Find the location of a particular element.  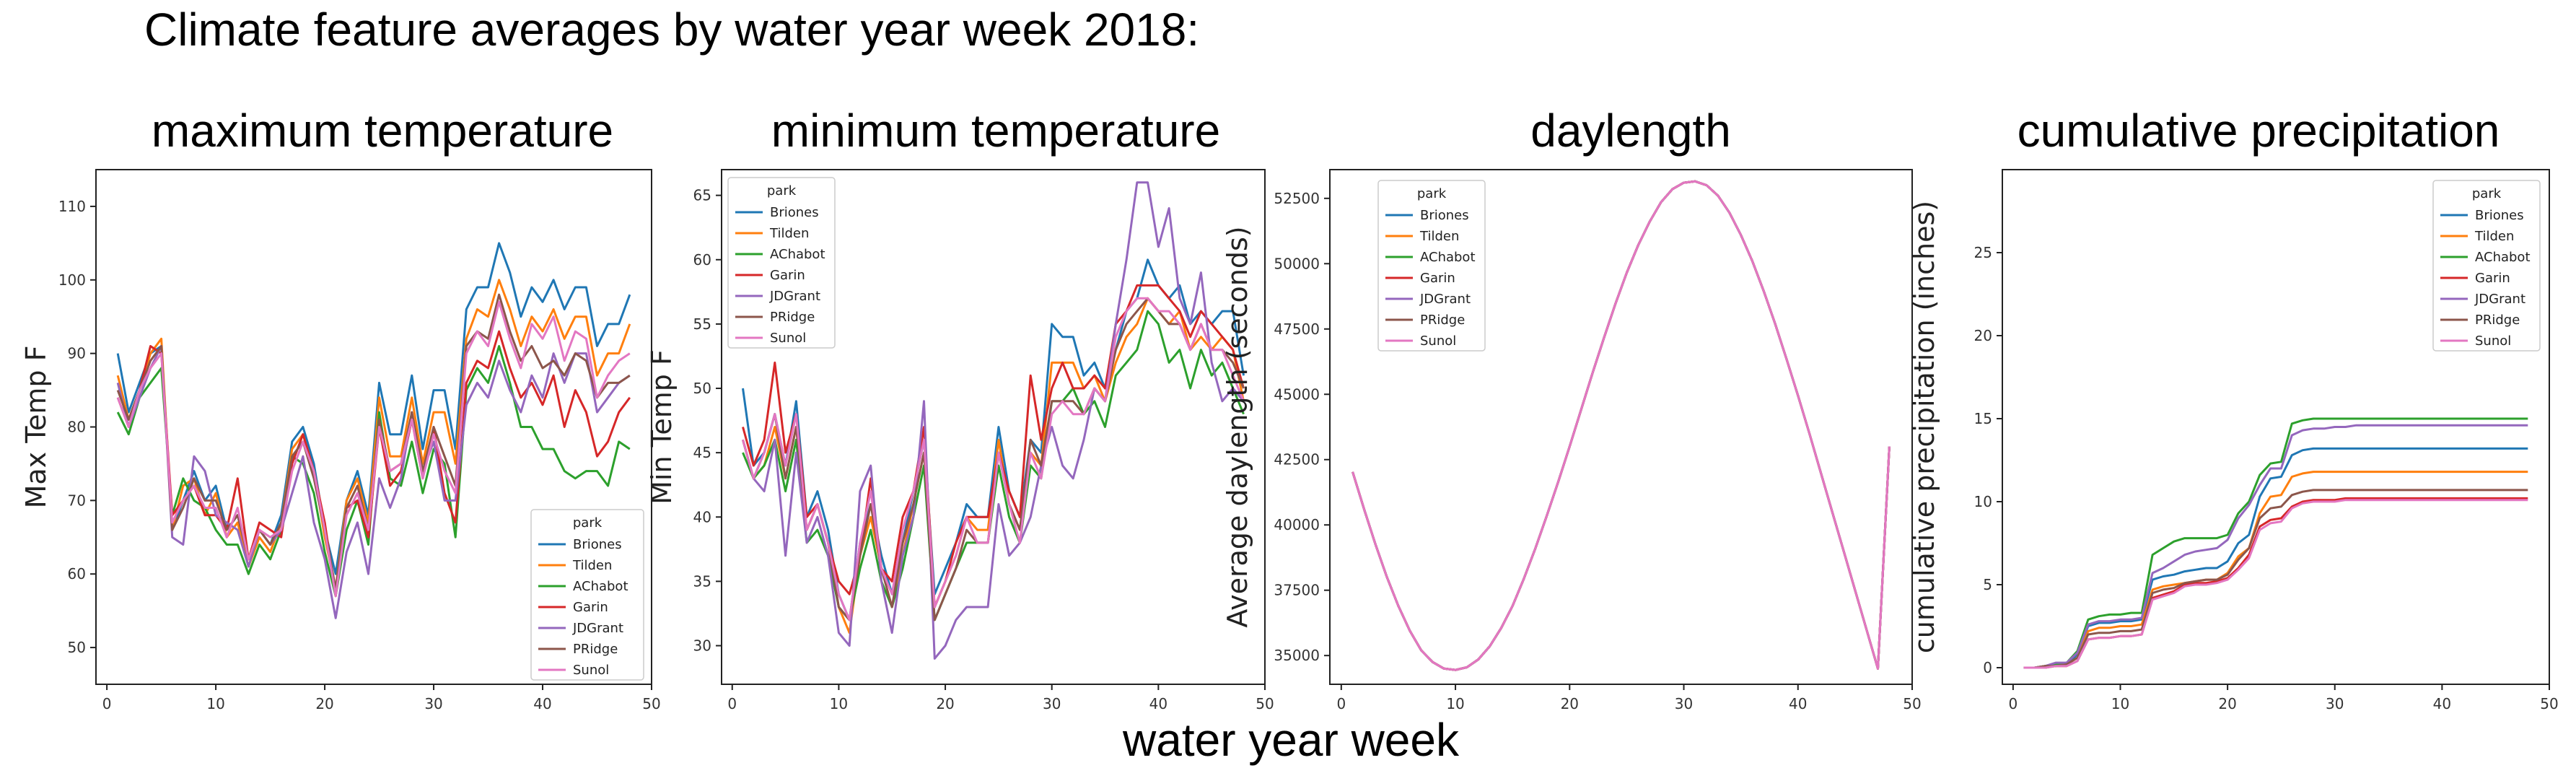

y-tick-label: 40000 is located at coordinates (1297, 524).